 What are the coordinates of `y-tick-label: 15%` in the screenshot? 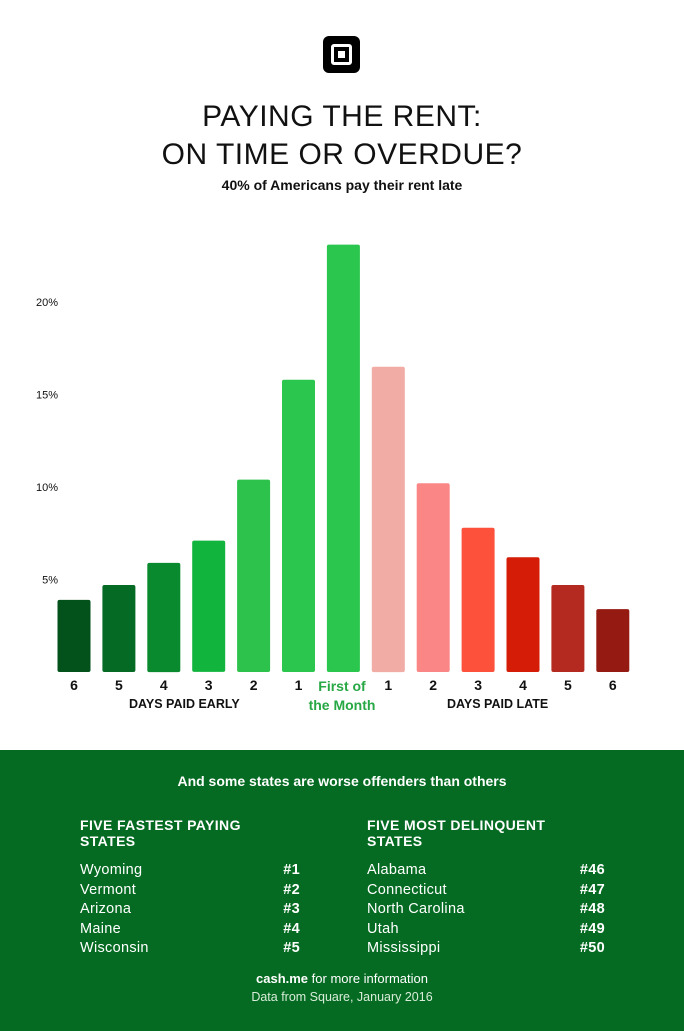 It's located at (47, 396).